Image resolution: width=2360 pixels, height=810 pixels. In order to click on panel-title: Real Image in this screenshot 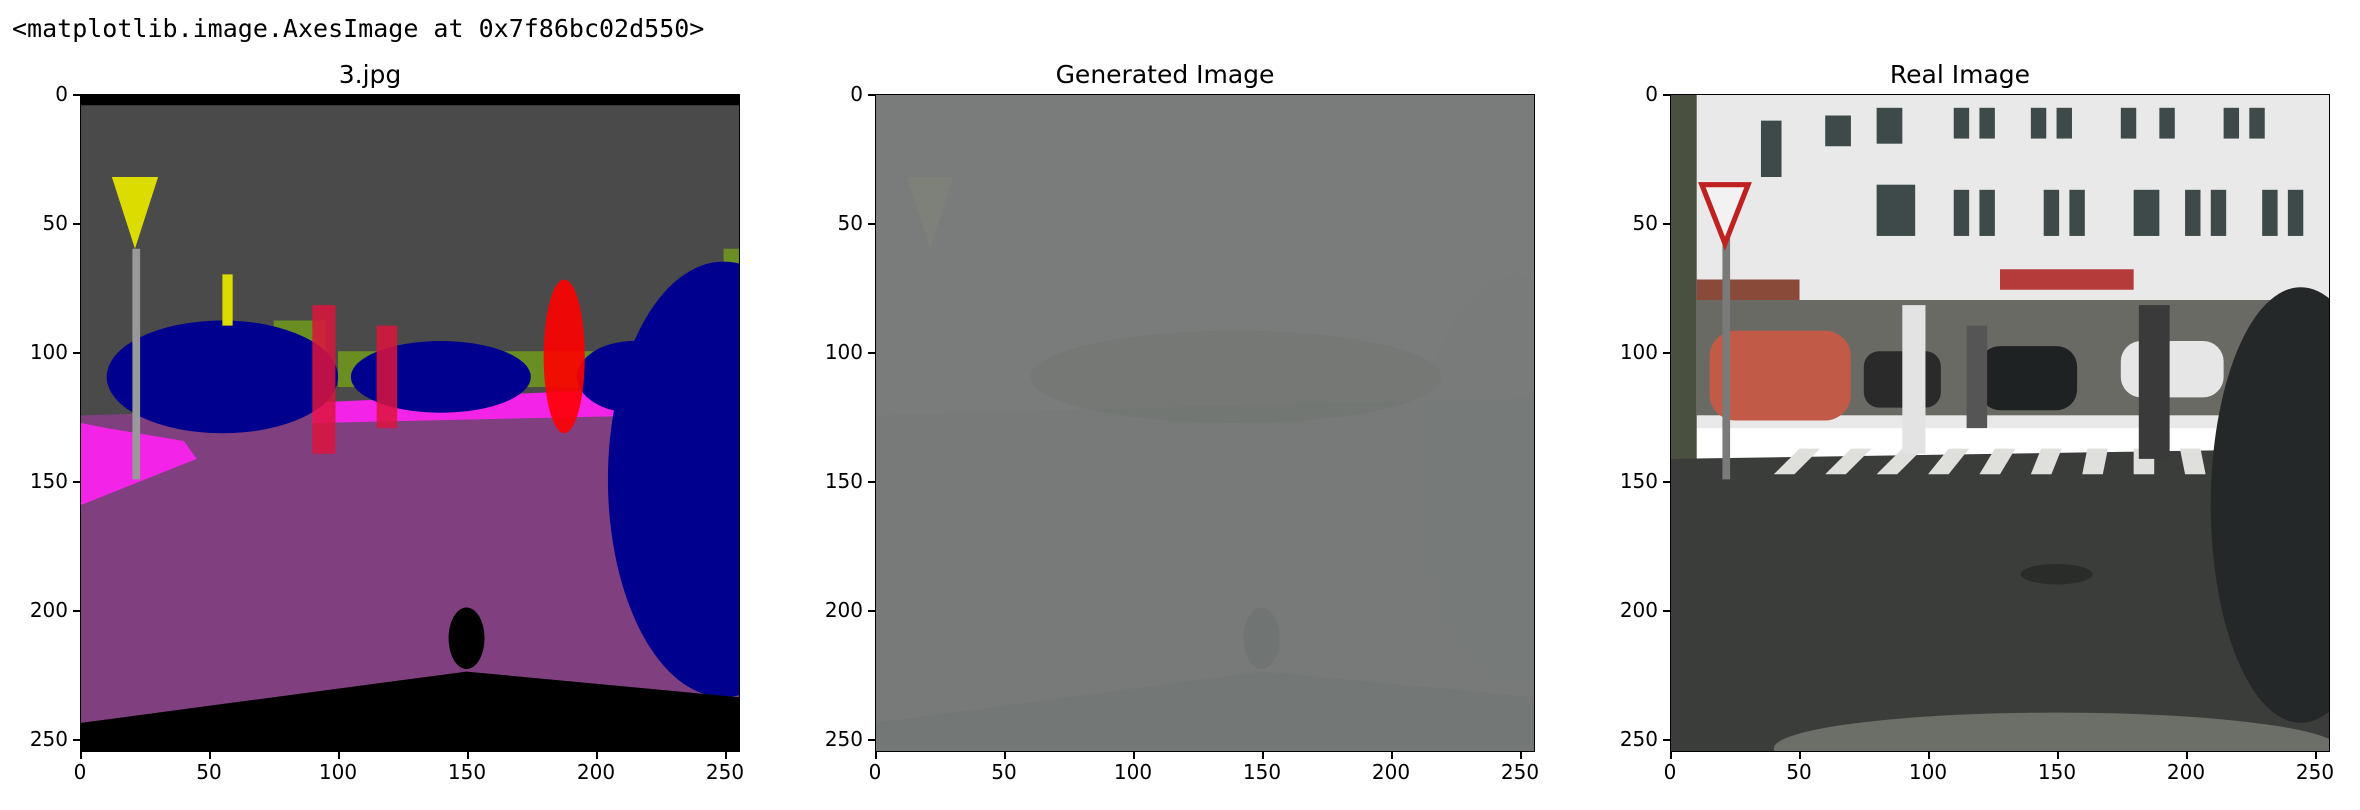, I will do `click(1960, 74)`.